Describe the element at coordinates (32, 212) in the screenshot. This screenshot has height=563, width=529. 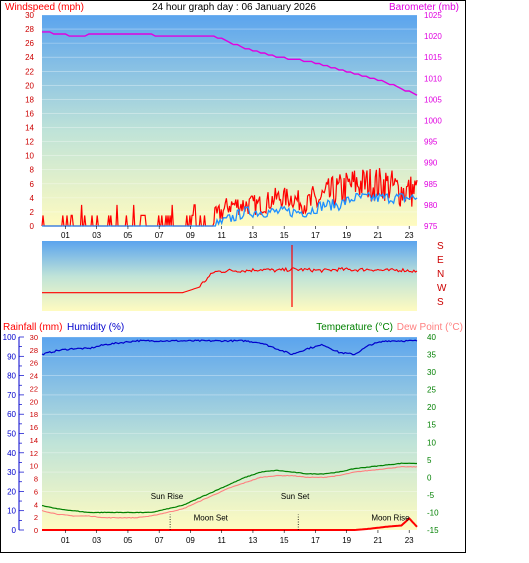
I see `windspeed-tick-label: 2` at that location.